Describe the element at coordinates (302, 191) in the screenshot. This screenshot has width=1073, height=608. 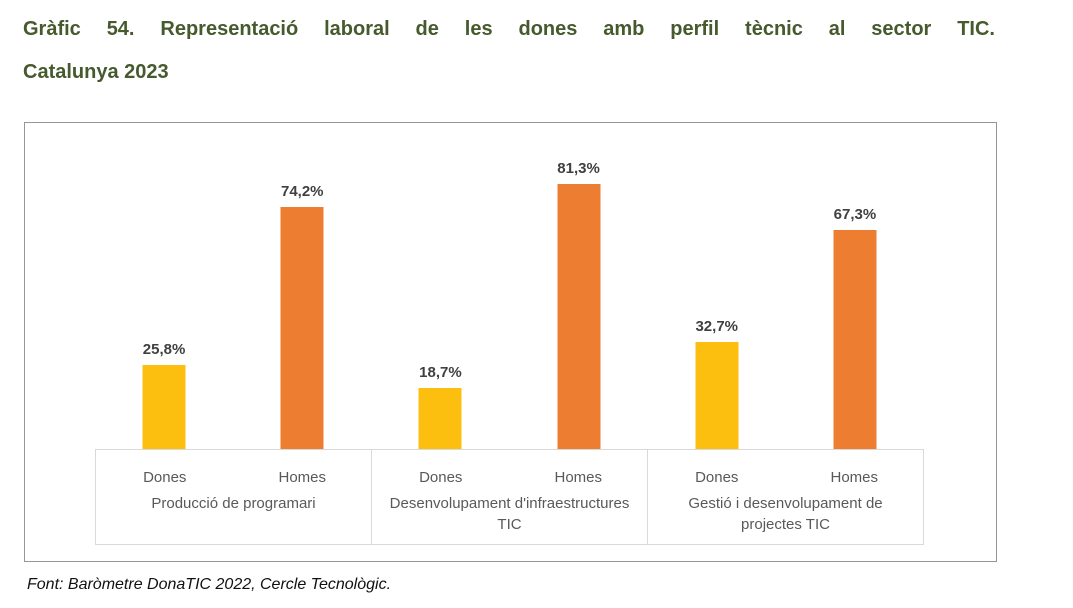
I see `bar-value-label: 74,2%` at that location.